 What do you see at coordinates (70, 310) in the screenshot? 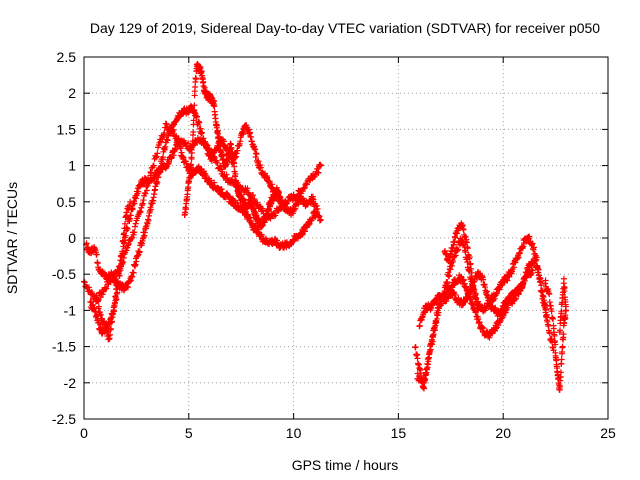
I see `y-tick-label: -1` at bounding box center [70, 310].